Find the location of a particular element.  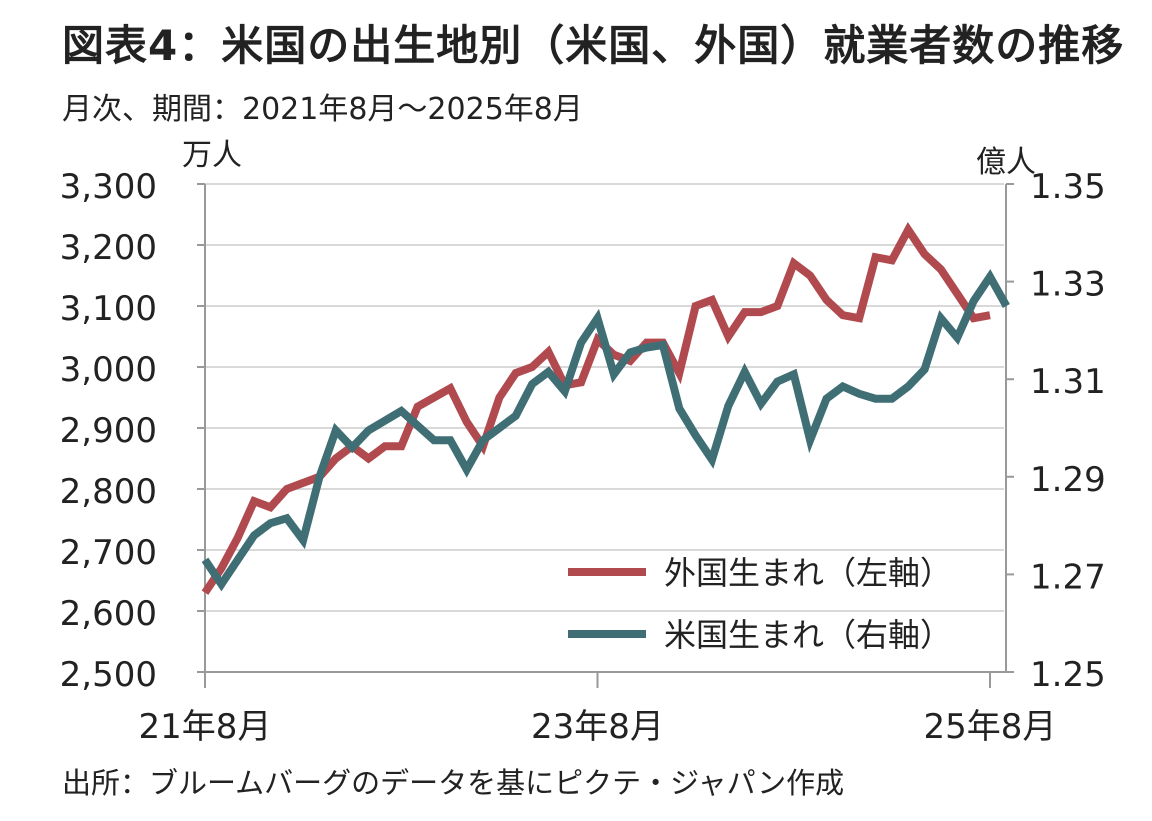

legend-label-1: 米国生まれ（右軸） is located at coordinates (808, 635).